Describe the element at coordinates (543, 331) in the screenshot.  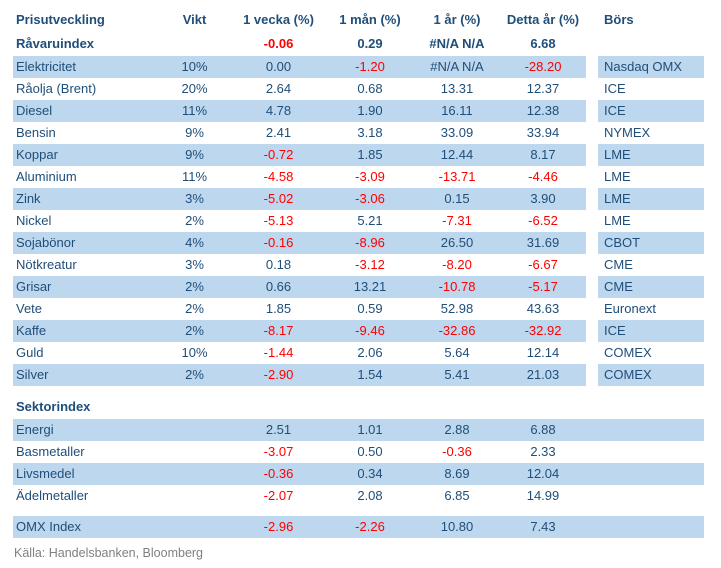
I see `value-ytd-cell: -32.92` at that location.